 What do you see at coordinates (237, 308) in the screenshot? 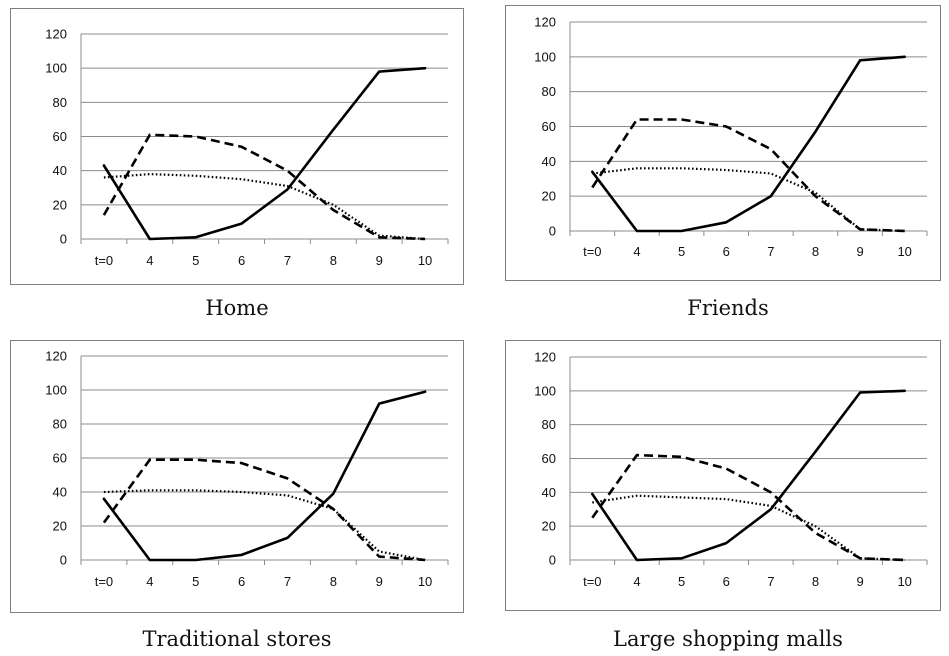
I see `chart-caption: Home` at bounding box center [237, 308].